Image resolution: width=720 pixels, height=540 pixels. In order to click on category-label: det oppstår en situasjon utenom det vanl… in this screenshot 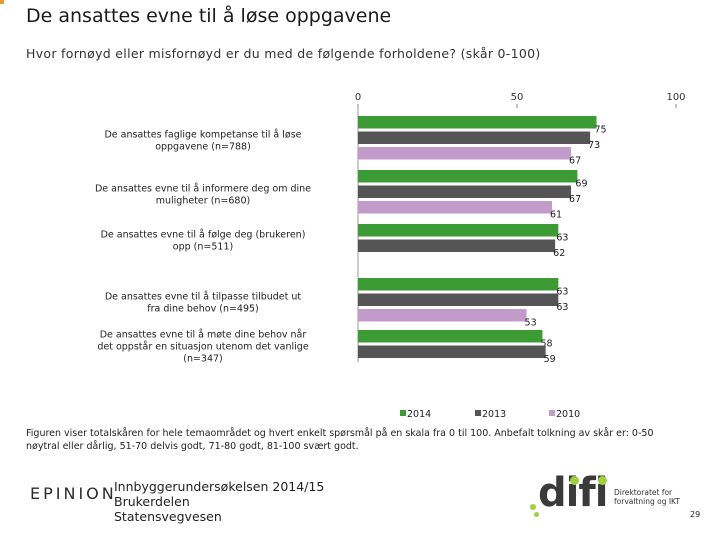, I will do `click(202, 347)`.